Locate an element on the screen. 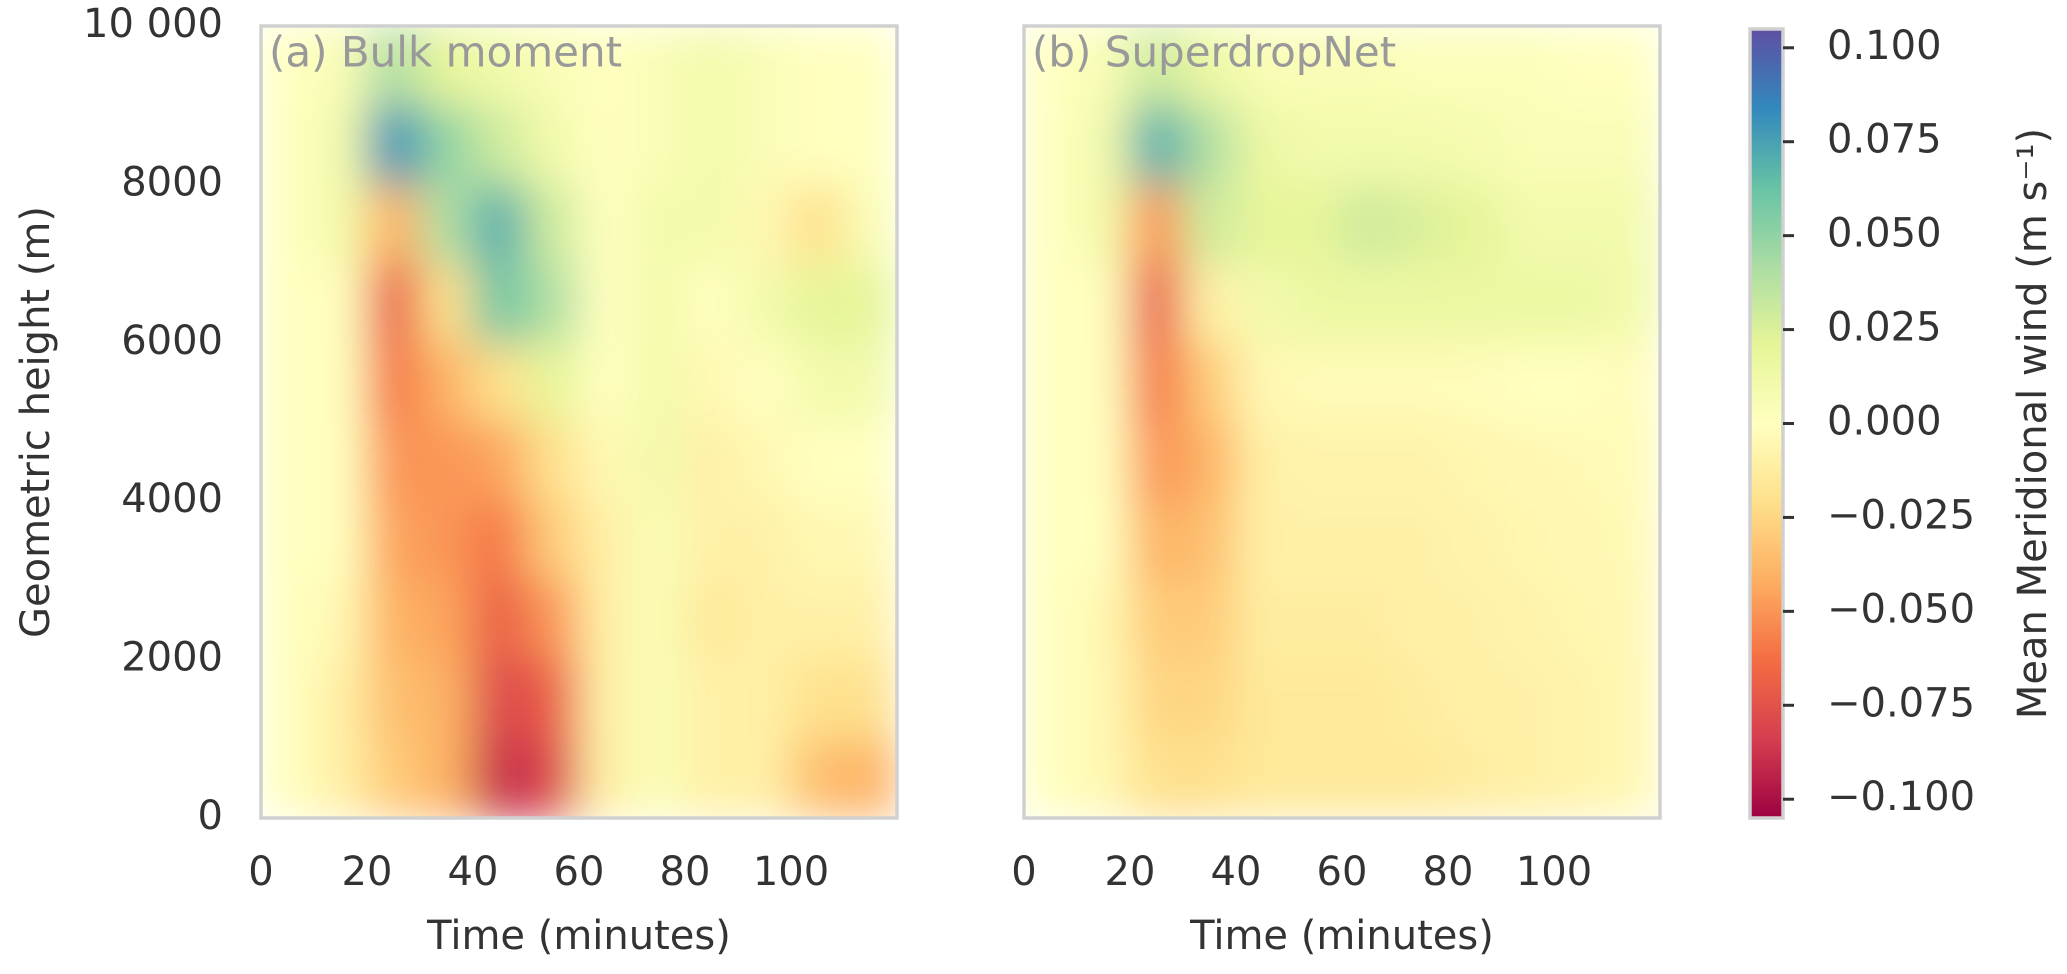 This screenshot has width=2067, height=974. colorbar-tick-label: 0.100 is located at coordinates (1884, 46).